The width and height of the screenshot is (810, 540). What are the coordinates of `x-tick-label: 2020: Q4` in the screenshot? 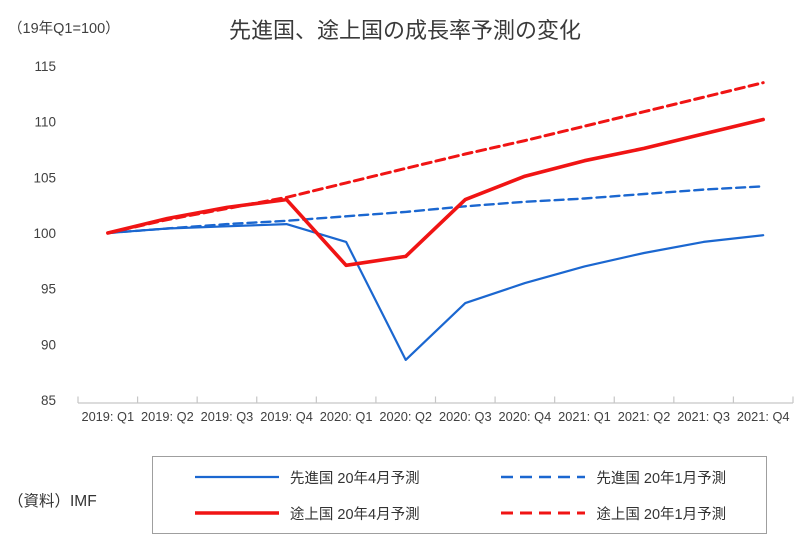 It's located at (525, 416).